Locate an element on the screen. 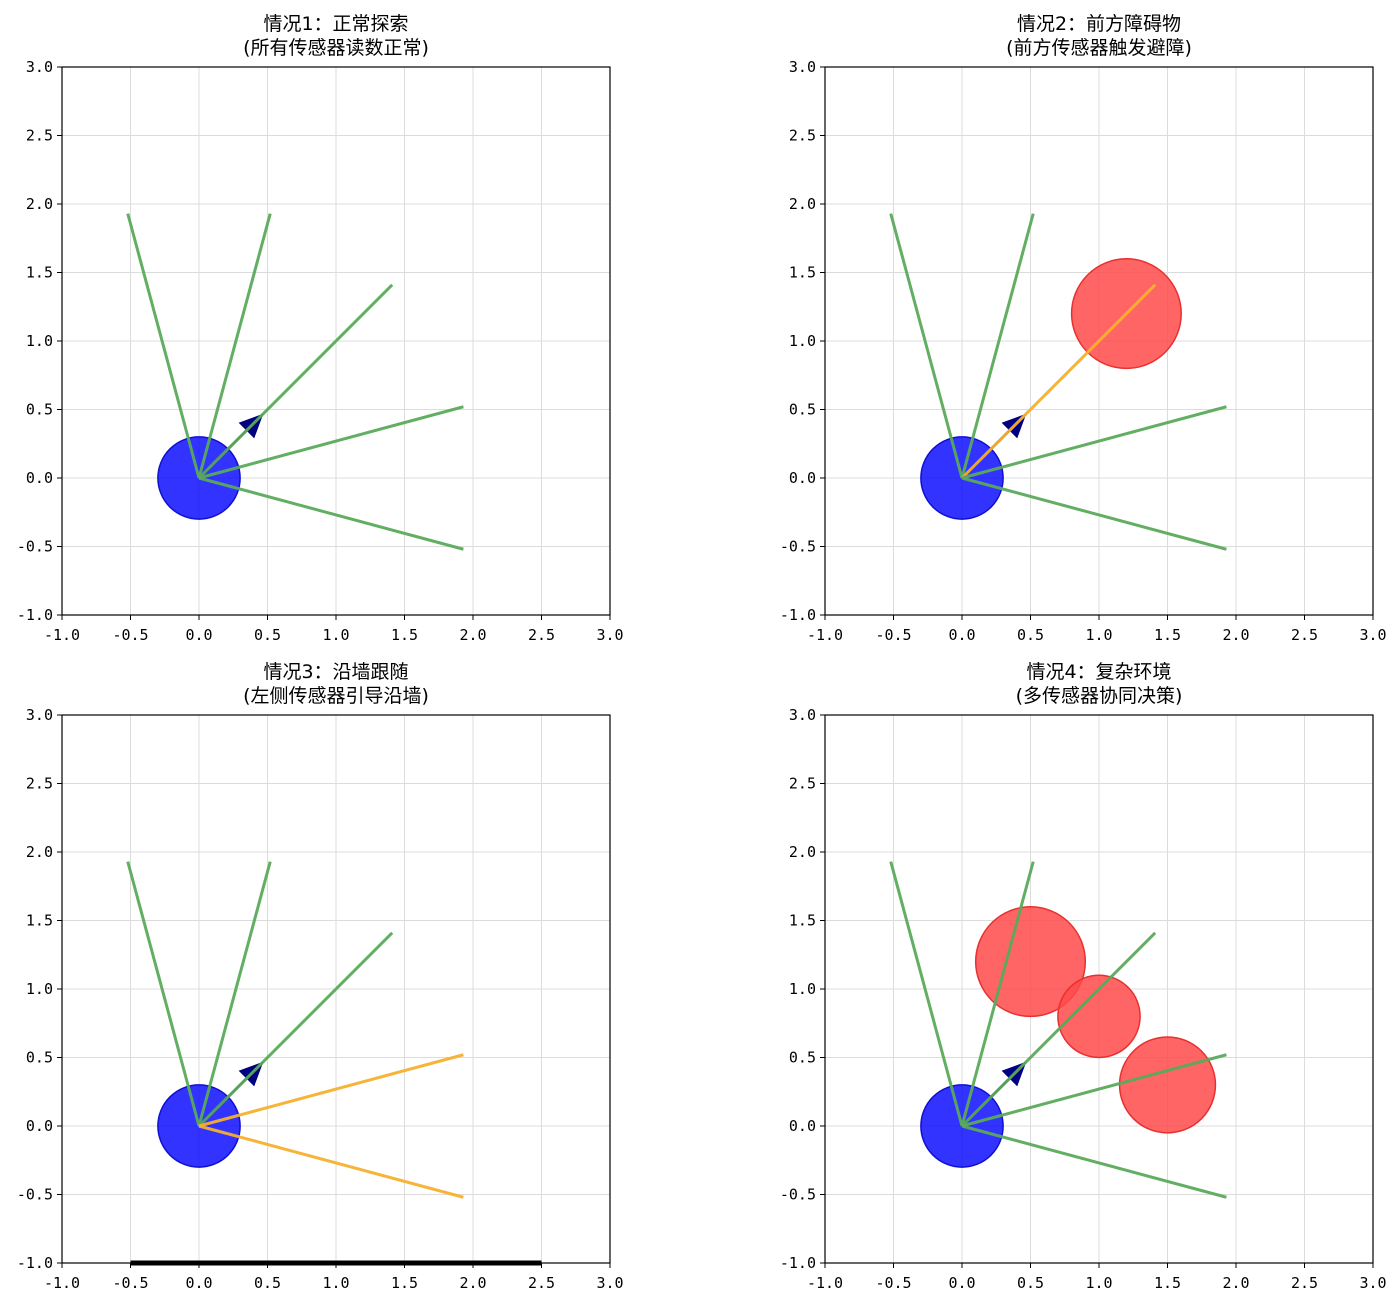 Image resolution: width=1400 pixels, height=1304 pixels. panel-2-x-tick-label: 0.5 is located at coordinates (1030, 635).